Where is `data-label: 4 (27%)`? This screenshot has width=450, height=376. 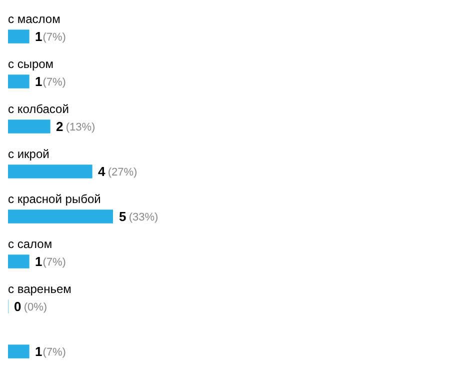 data-label: 4 (27%) is located at coordinates (118, 172).